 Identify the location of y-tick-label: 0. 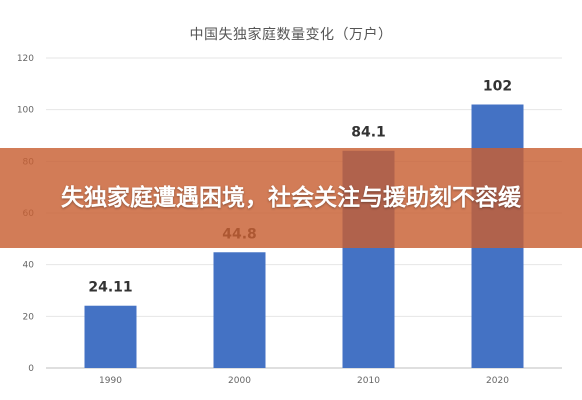
(31, 369).